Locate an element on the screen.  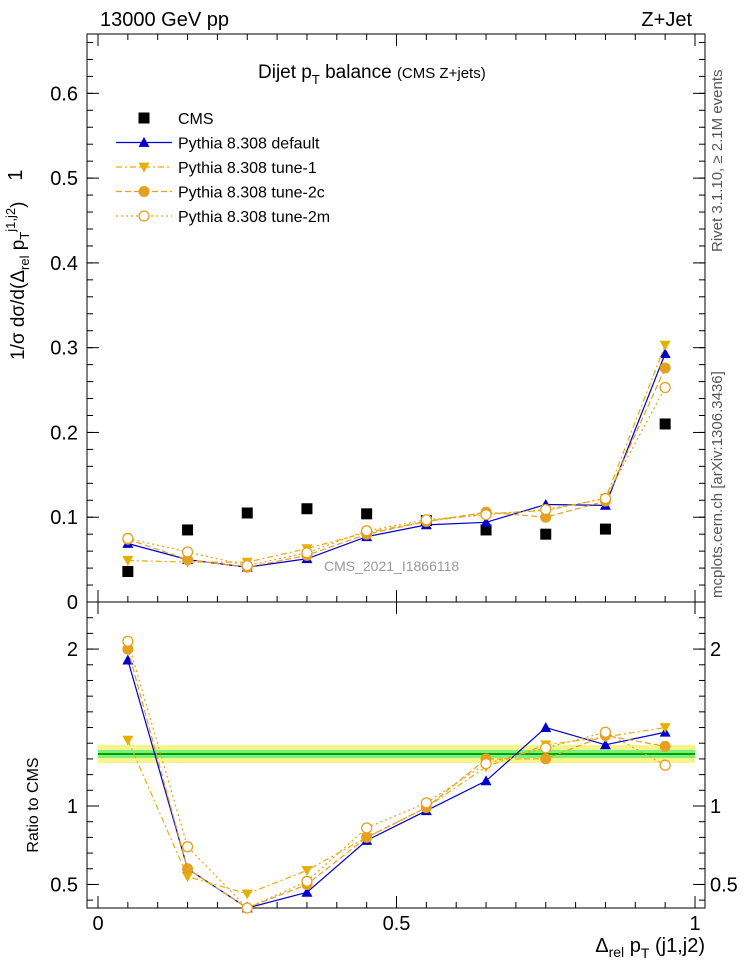
chart-title: Dijet pT balance (CMS Z+jets) is located at coordinates (372, 74).